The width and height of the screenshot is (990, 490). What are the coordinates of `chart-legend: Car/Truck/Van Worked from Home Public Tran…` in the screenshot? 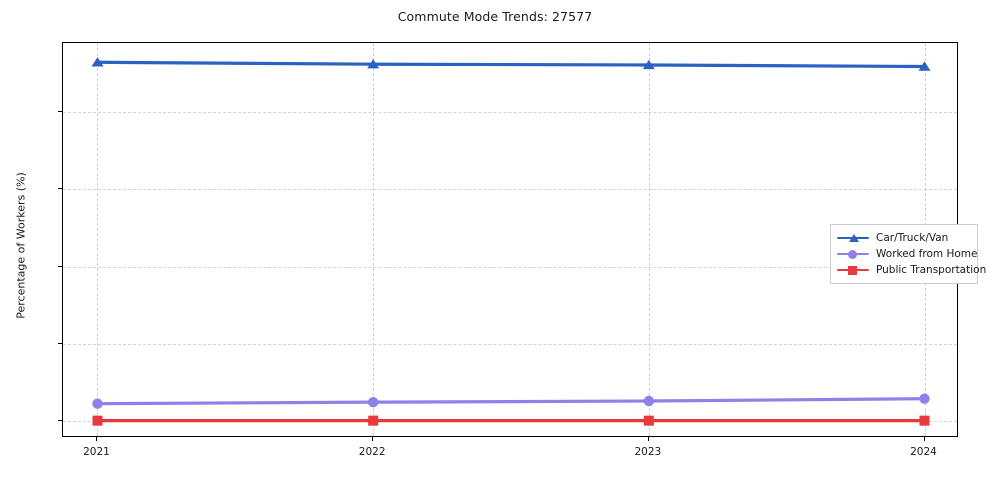 It's located at (908, 254).